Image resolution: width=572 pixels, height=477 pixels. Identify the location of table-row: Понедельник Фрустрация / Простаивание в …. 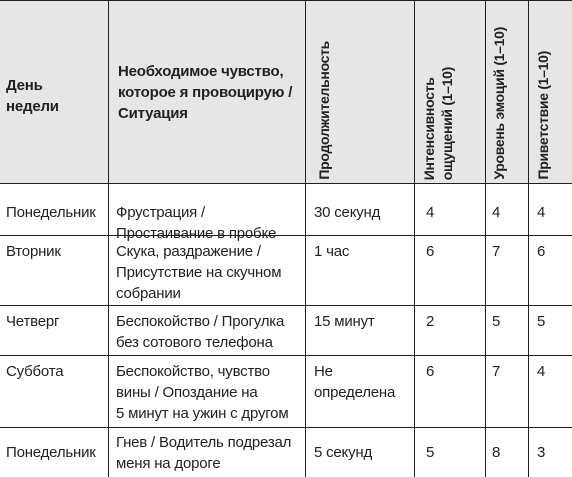
(286, 213).